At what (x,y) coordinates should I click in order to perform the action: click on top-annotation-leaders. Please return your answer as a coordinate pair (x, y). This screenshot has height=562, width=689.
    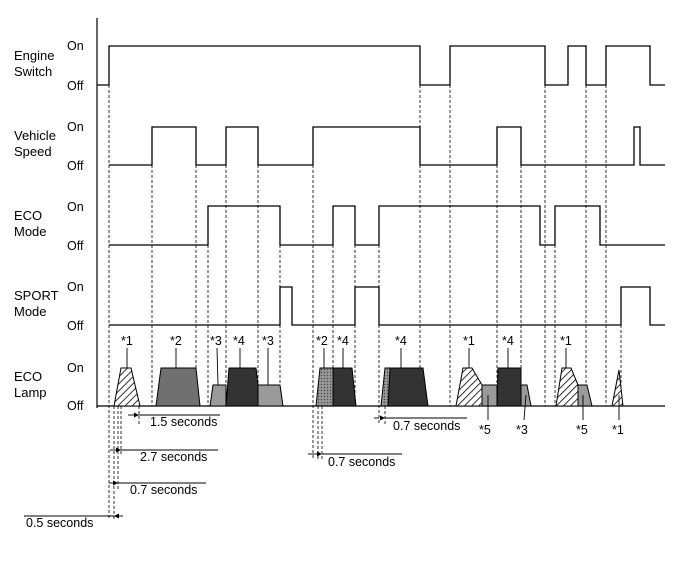
    Looking at the image, I should click on (346, 366).